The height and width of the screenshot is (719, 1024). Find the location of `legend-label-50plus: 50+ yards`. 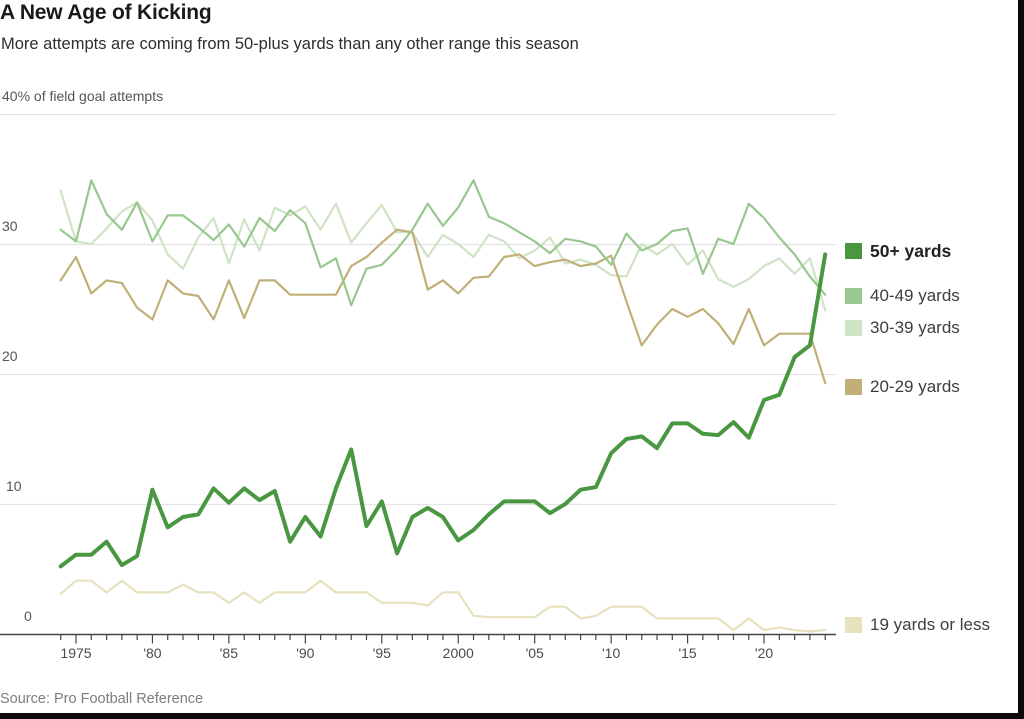

legend-label-50plus: 50+ yards is located at coordinates (911, 251).